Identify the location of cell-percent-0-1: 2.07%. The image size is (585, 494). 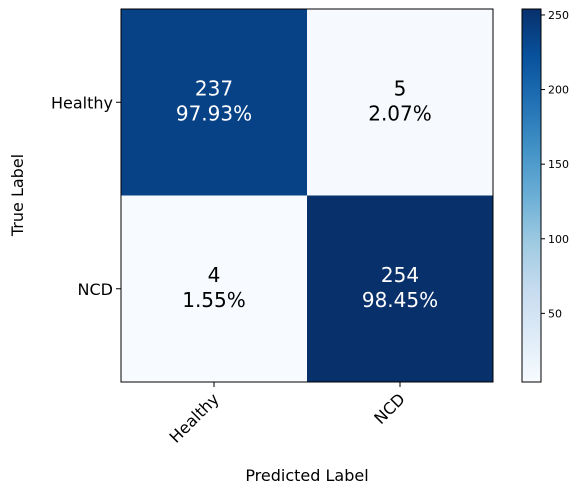
(400, 113).